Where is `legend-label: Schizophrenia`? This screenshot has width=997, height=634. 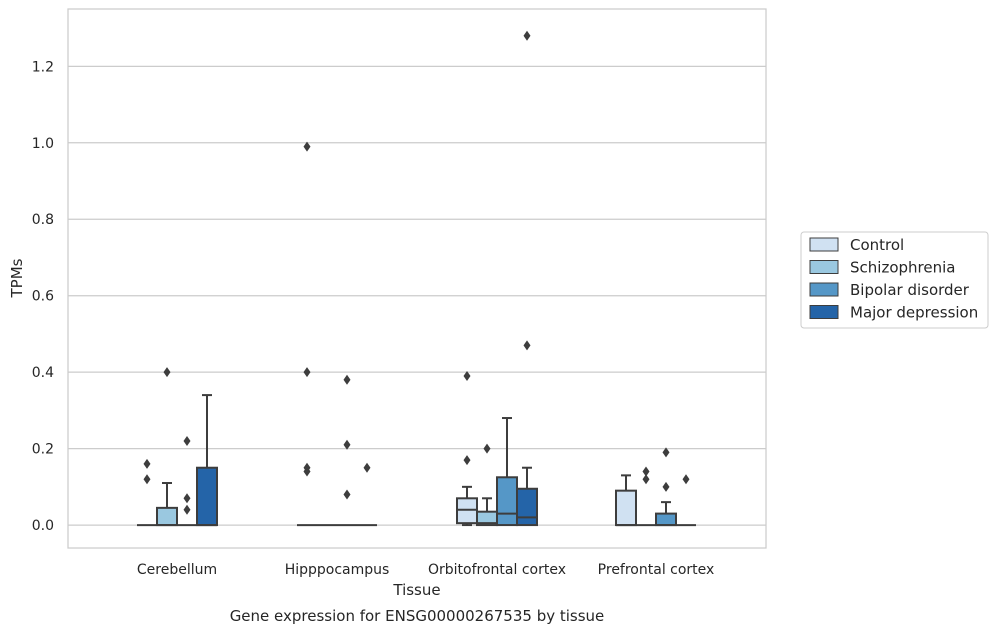 legend-label: Schizophrenia is located at coordinates (902, 268).